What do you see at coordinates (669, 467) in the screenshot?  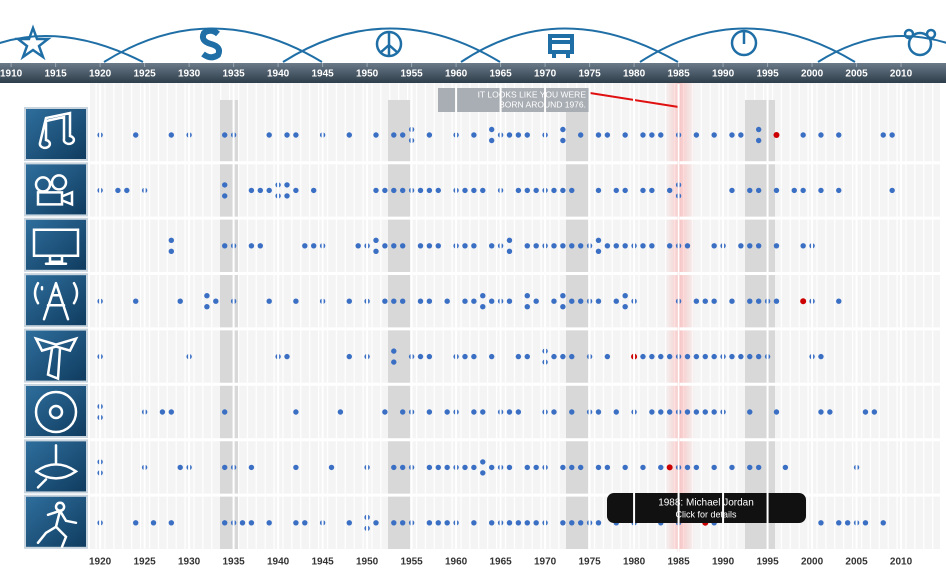 I see `highlighted-dot` at bounding box center [669, 467].